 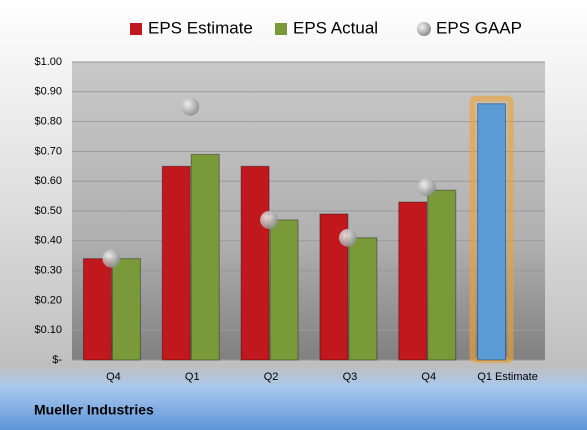 What do you see at coordinates (271, 377) in the screenshot?
I see `x-tick-label: Q2` at bounding box center [271, 377].